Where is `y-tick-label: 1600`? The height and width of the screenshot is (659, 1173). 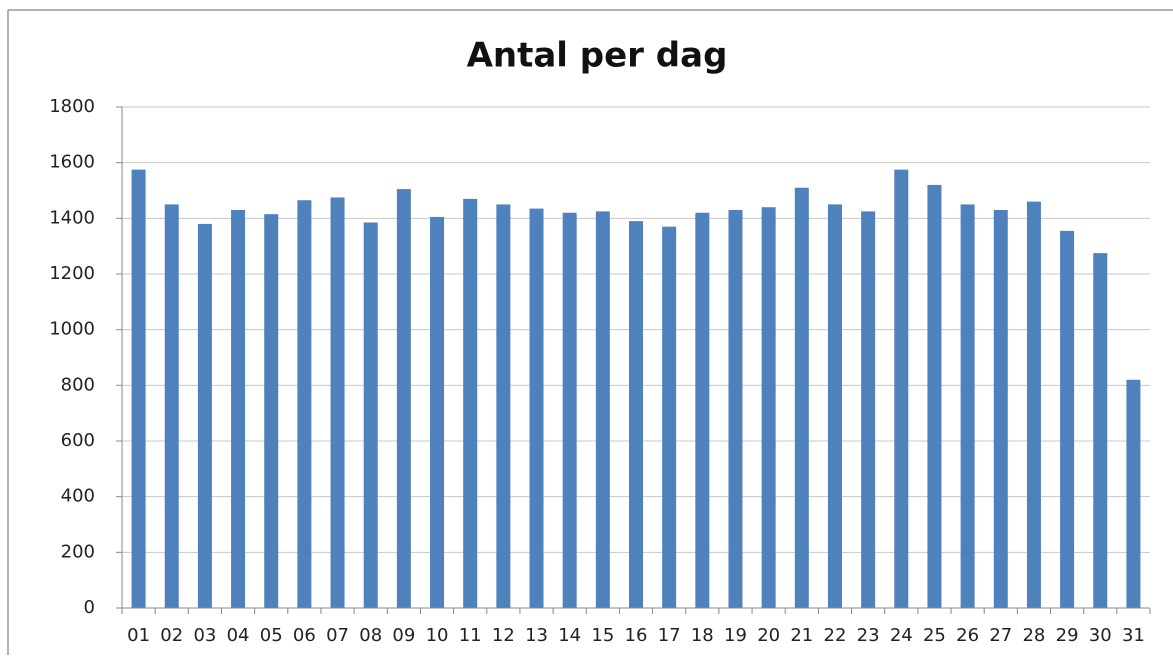 y-tick-label: 1600 is located at coordinates (72, 162).